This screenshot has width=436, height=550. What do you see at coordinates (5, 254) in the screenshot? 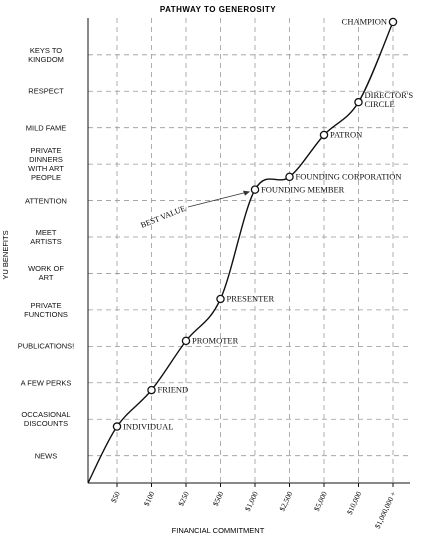
I see `y-axis-label: YU BENEFITS` at bounding box center [5, 254].